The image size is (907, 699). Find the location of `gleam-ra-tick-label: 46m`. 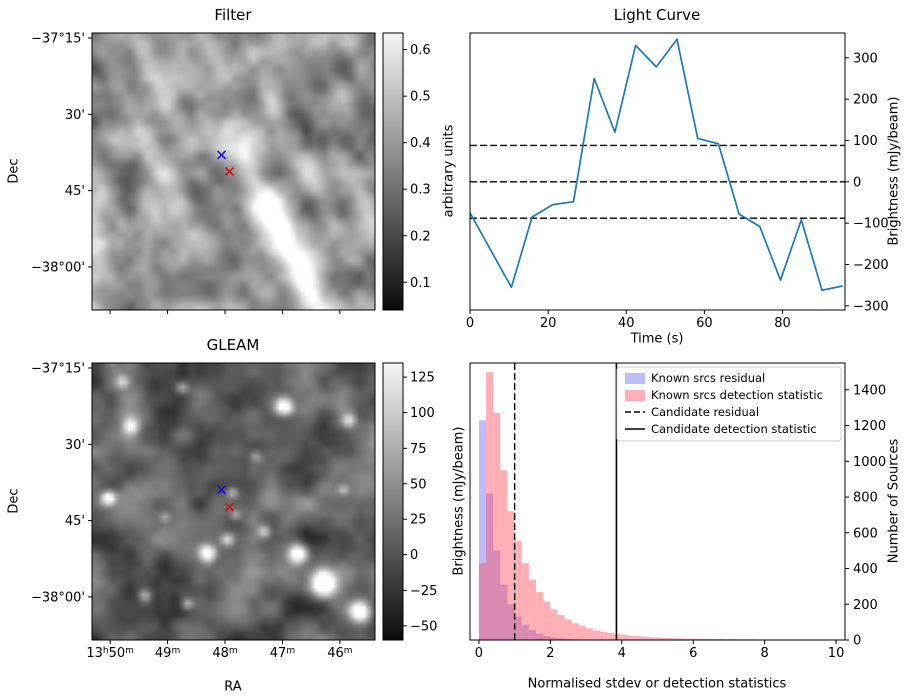

gleam-ra-tick-label: 46m is located at coordinates (339, 653).